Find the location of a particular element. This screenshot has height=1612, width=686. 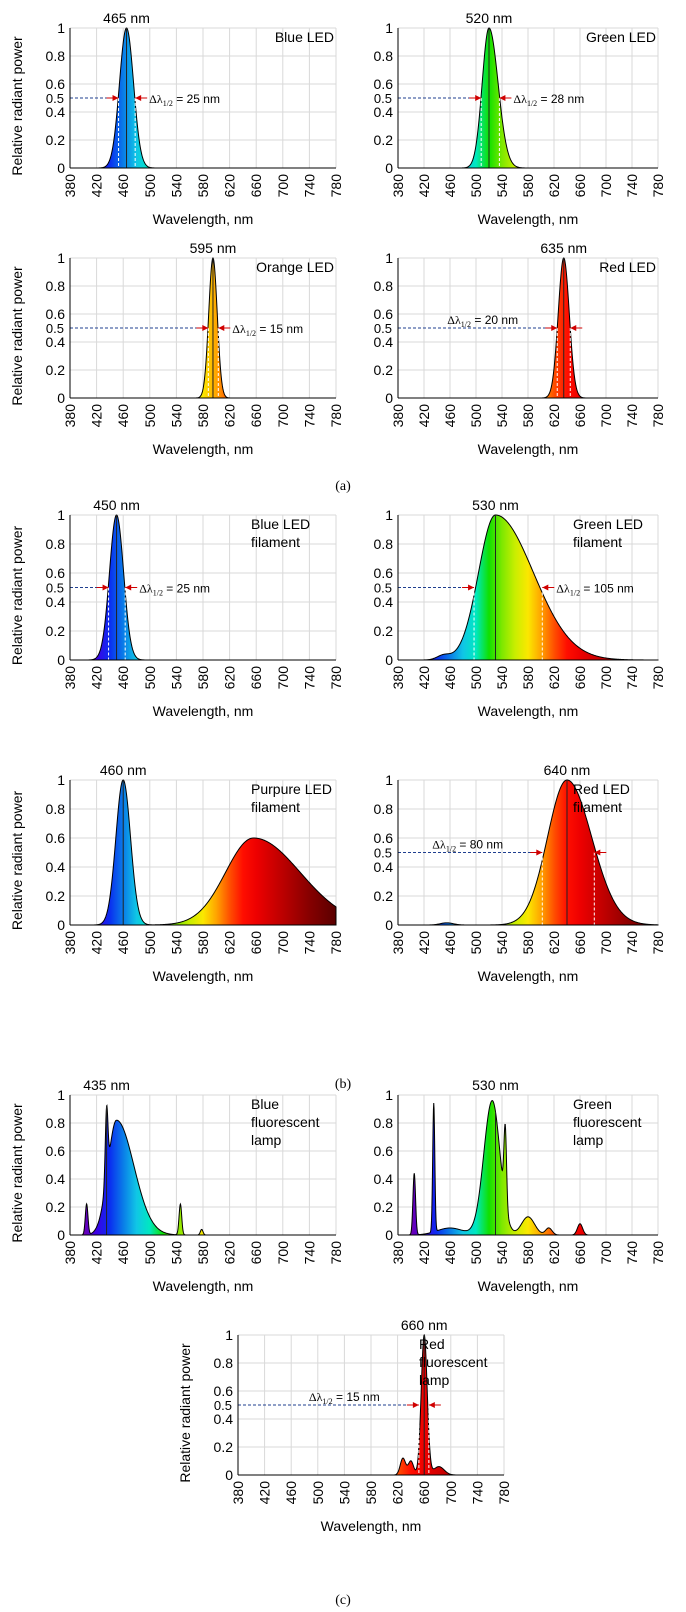

series-title-line-2: lamp is located at coordinates (266, 1140).